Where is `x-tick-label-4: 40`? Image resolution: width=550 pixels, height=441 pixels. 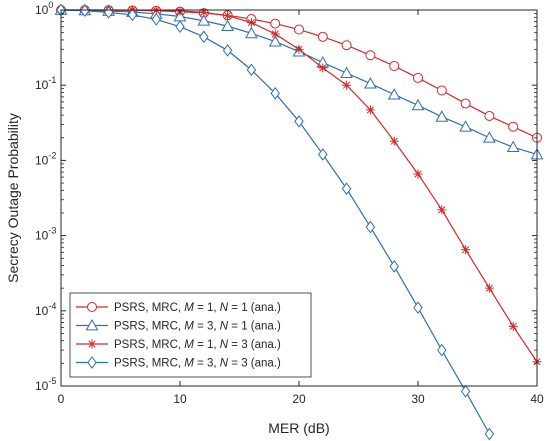 x-tick-label-4: 40 is located at coordinates (537, 399).